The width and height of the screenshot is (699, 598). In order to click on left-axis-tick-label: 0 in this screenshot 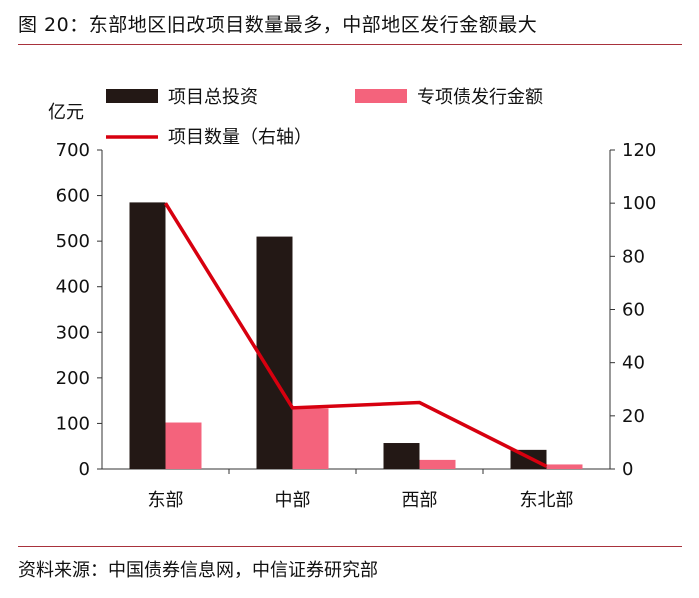, I will do `click(84, 469)`.